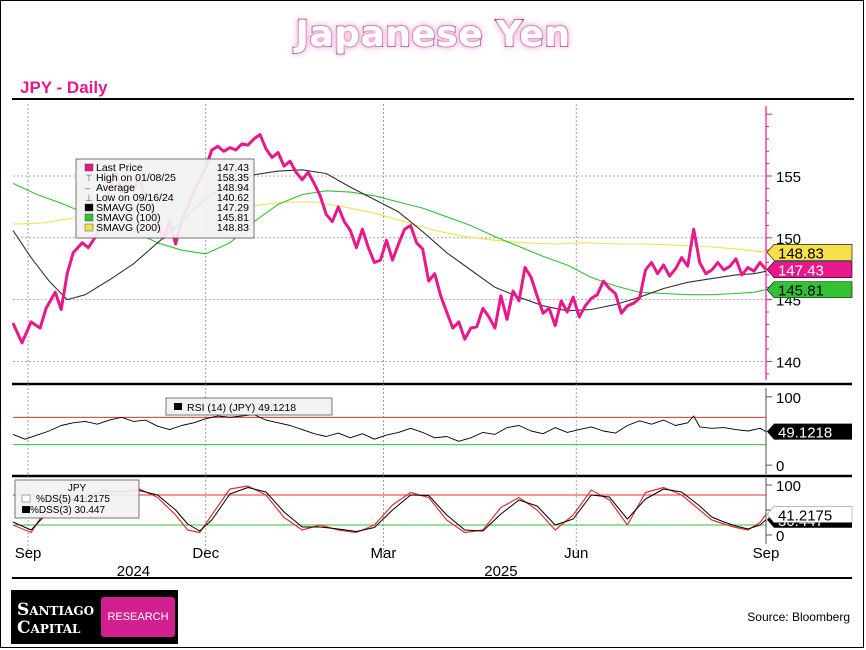 The image size is (866, 650). What do you see at coordinates (433, 99) in the screenshot?
I see `title-divider` at bounding box center [433, 99].